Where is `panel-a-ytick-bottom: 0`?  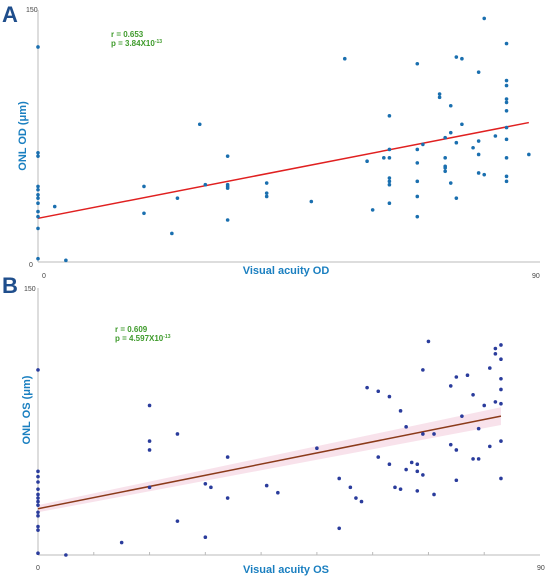
panel-a-ytick-bottom: 0 is located at coordinates (31, 265).